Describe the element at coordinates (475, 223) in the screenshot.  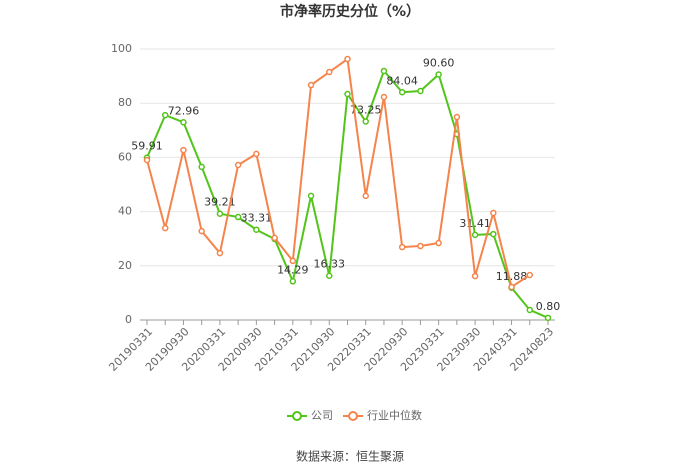
I see `value-label: 31.41` at that location.